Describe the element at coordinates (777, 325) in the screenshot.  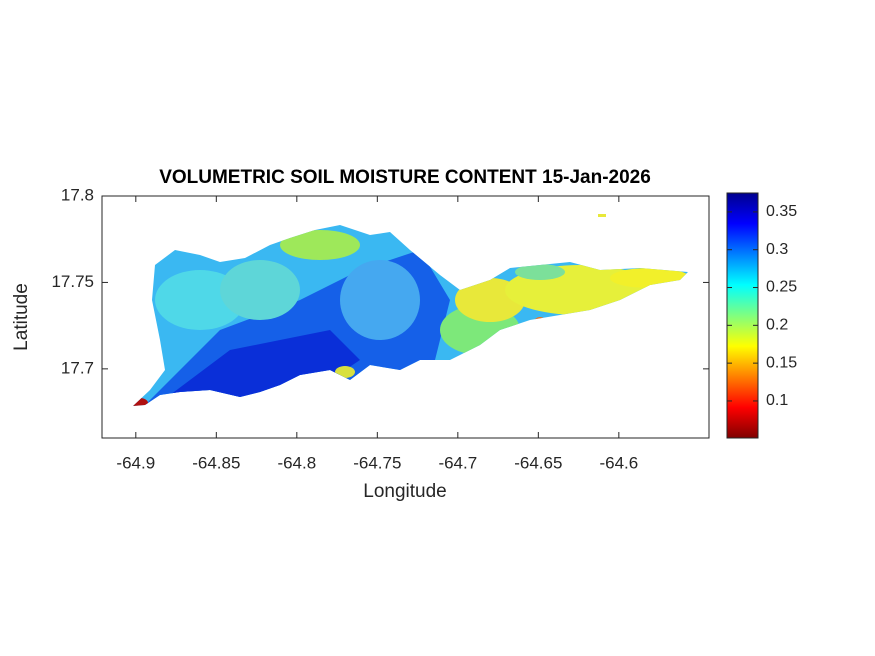
I see `colorbar-tick-label: 0.2` at that location.